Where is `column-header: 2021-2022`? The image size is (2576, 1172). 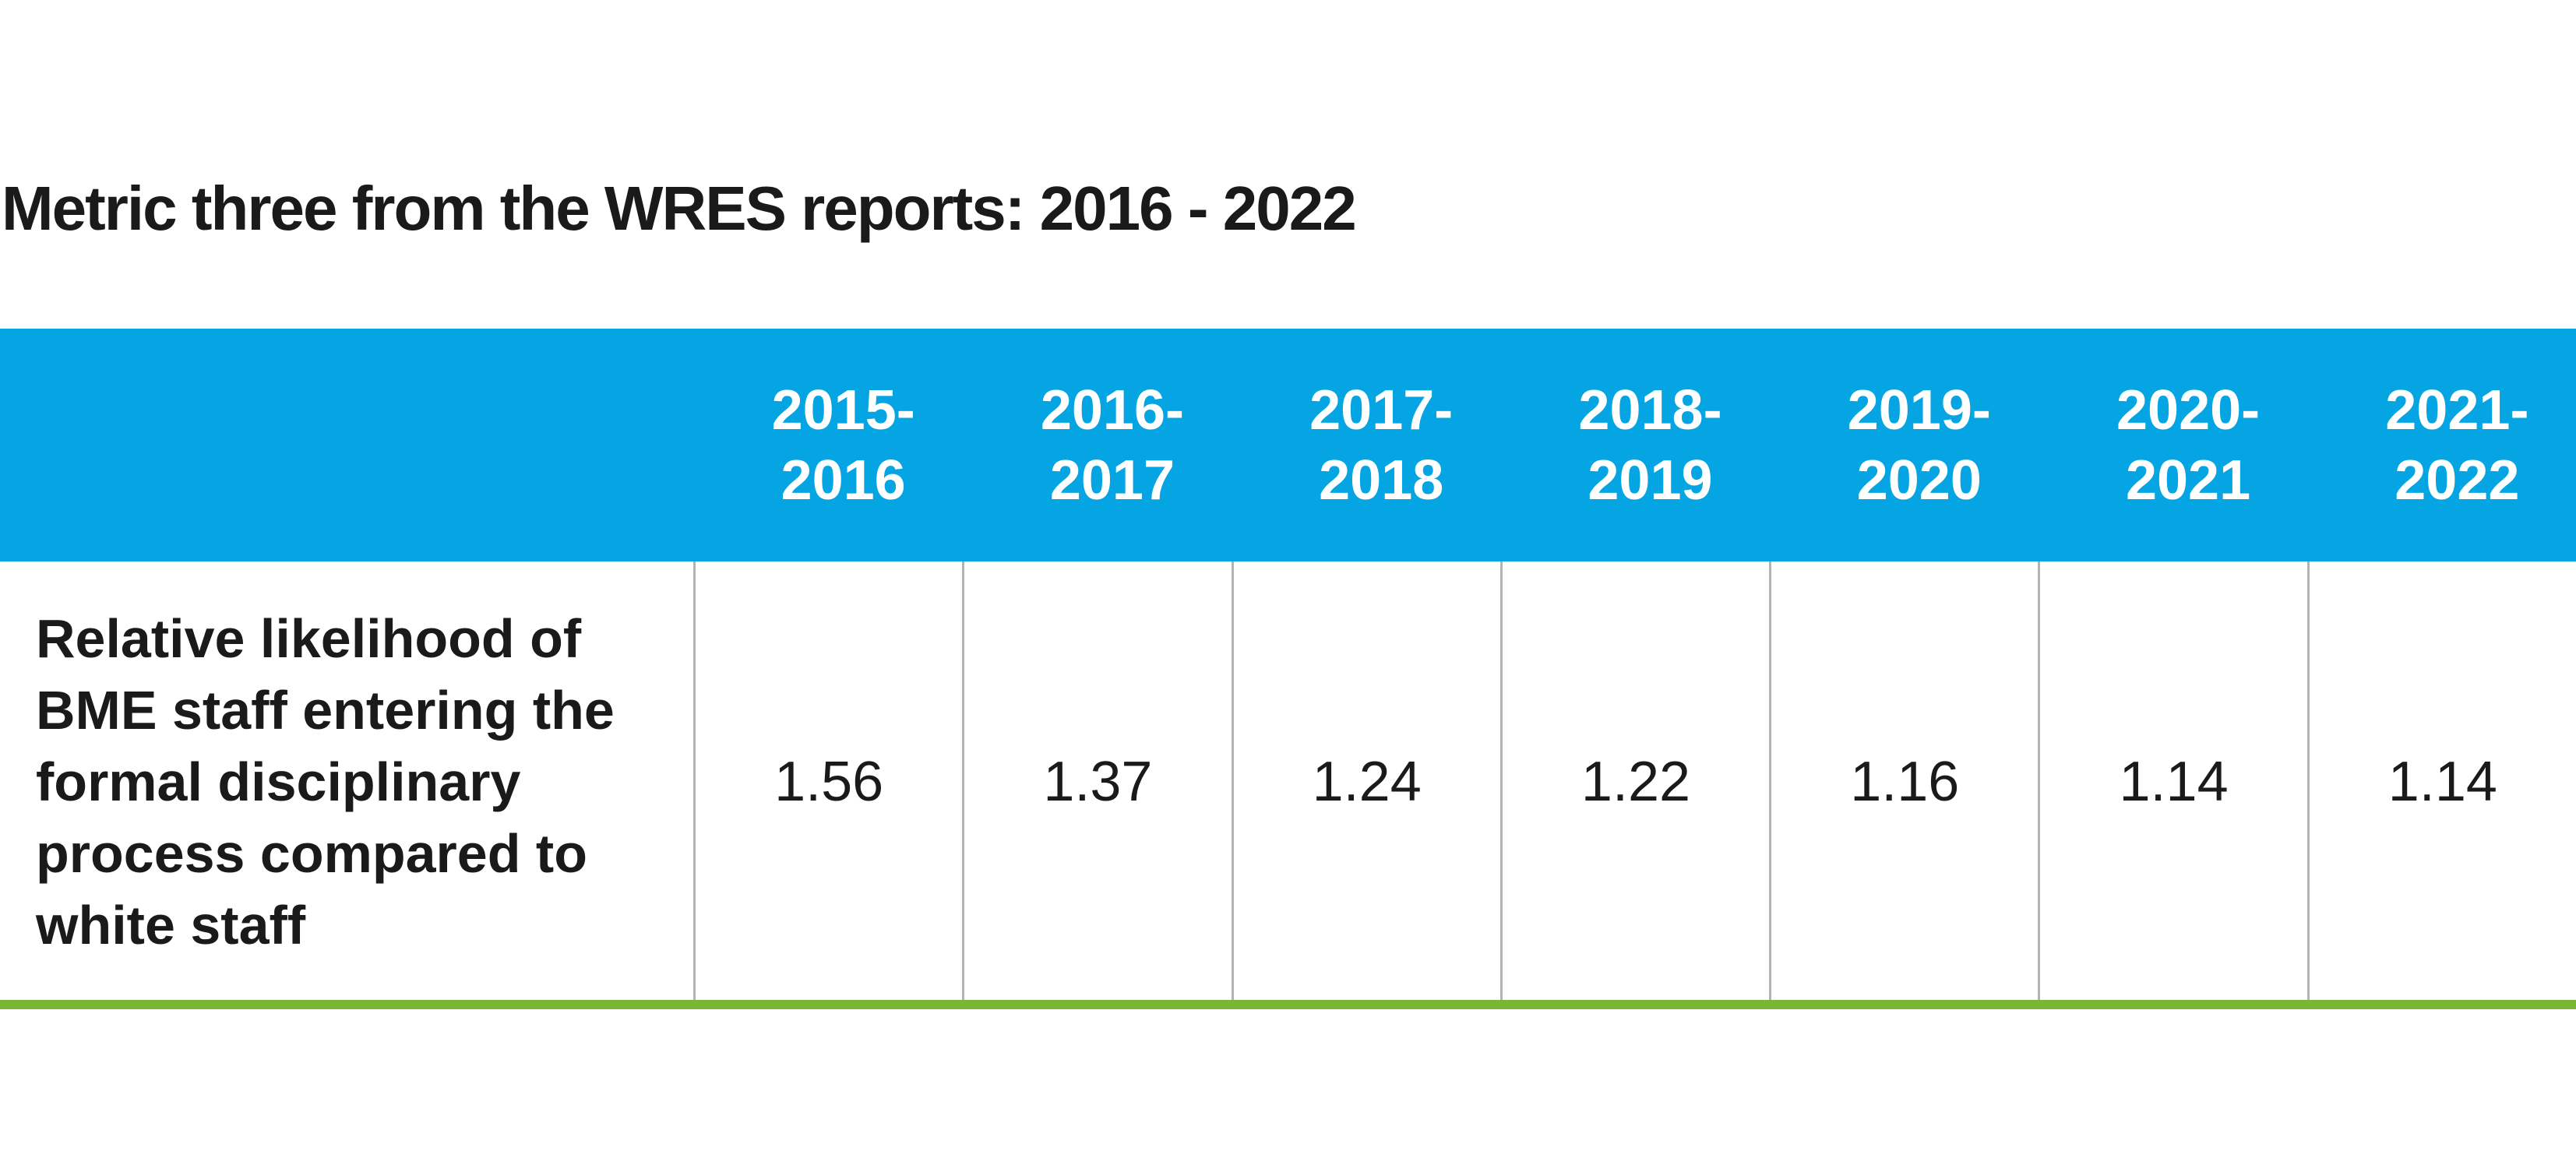
column-header: 2021-2022 is located at coordinates (2441, 445).